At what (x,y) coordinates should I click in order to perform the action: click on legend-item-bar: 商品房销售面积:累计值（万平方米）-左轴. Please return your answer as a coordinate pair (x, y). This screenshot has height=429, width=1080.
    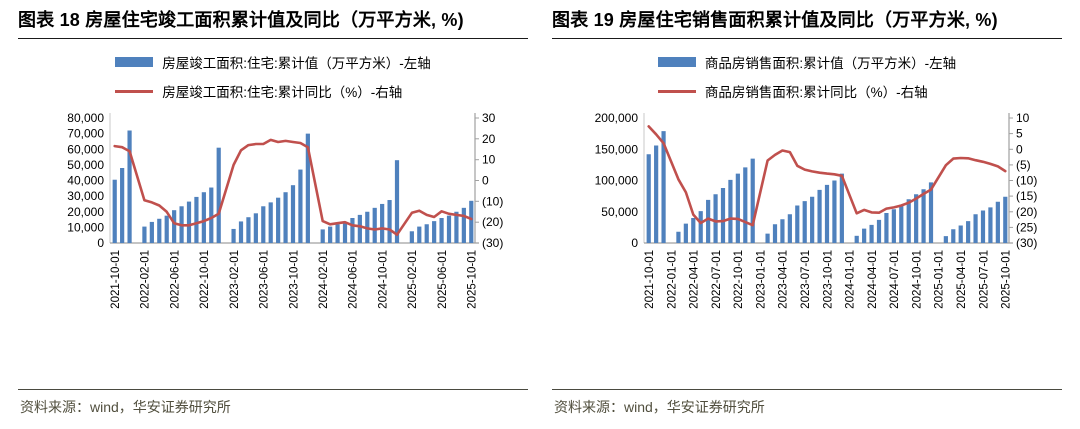
    Looking at the image, I should click on (807, 62).